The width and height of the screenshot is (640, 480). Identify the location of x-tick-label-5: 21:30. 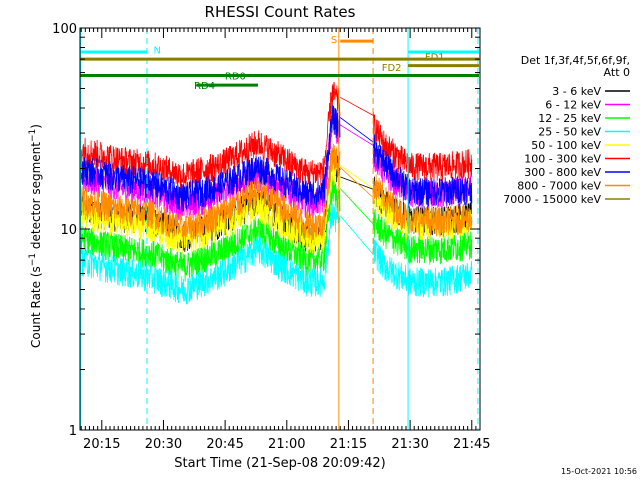
(409, 444).